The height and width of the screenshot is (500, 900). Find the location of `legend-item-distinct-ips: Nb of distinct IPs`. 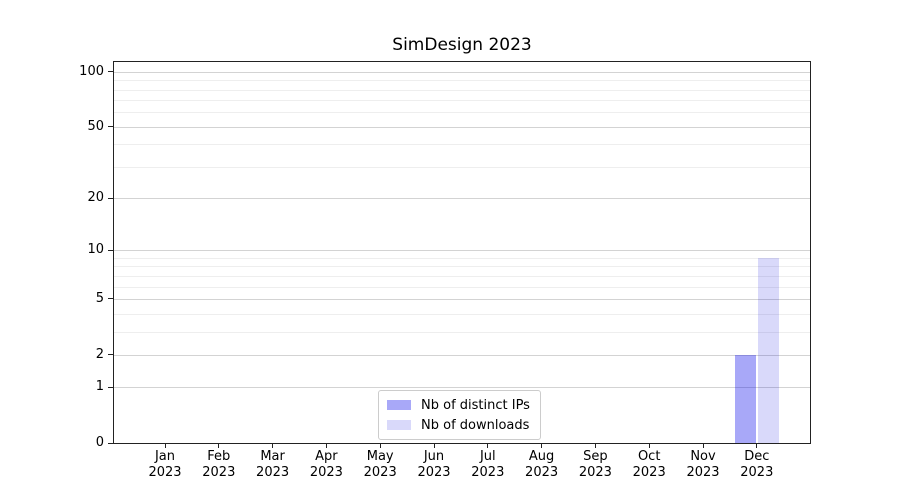

legend-item-distinct-ips: Nb of distinct IPs is located at coordinates (458, 405).